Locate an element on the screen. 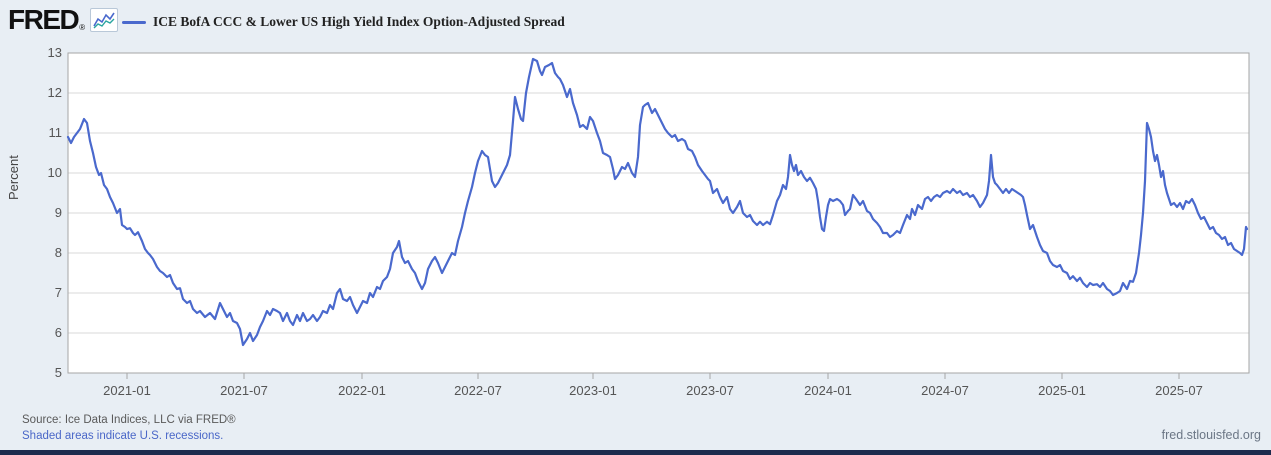 This screenshot has width=1271, height=455. y-tick-label-8: 8 is located at coordinates (58, 252).